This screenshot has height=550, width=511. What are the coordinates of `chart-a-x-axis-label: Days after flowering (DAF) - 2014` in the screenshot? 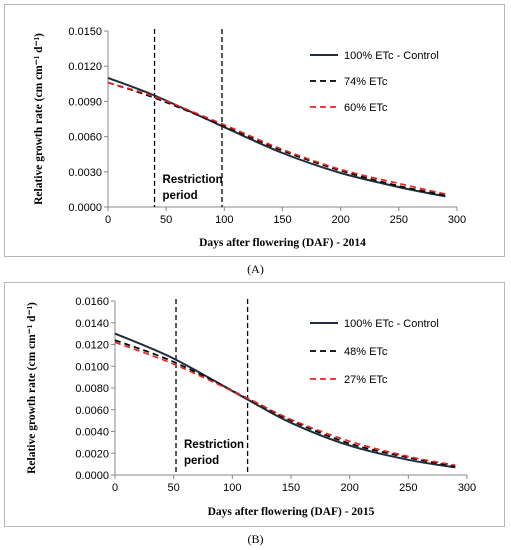 It's located at (282, 243).